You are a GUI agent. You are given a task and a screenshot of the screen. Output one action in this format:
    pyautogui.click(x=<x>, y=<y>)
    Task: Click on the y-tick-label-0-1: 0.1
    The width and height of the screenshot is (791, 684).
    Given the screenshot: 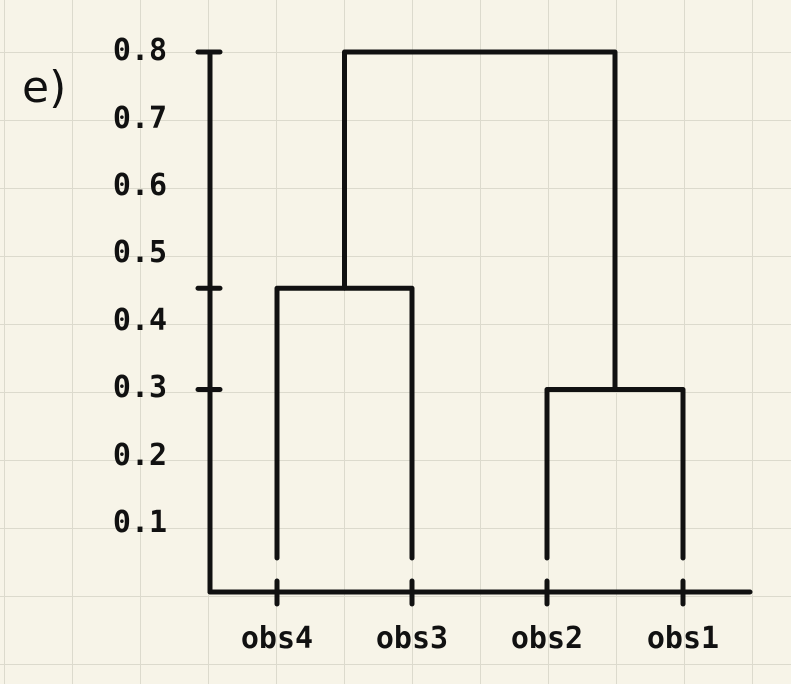 What is the action you would take?
    pyautogui.click(x=140, y=522)
    